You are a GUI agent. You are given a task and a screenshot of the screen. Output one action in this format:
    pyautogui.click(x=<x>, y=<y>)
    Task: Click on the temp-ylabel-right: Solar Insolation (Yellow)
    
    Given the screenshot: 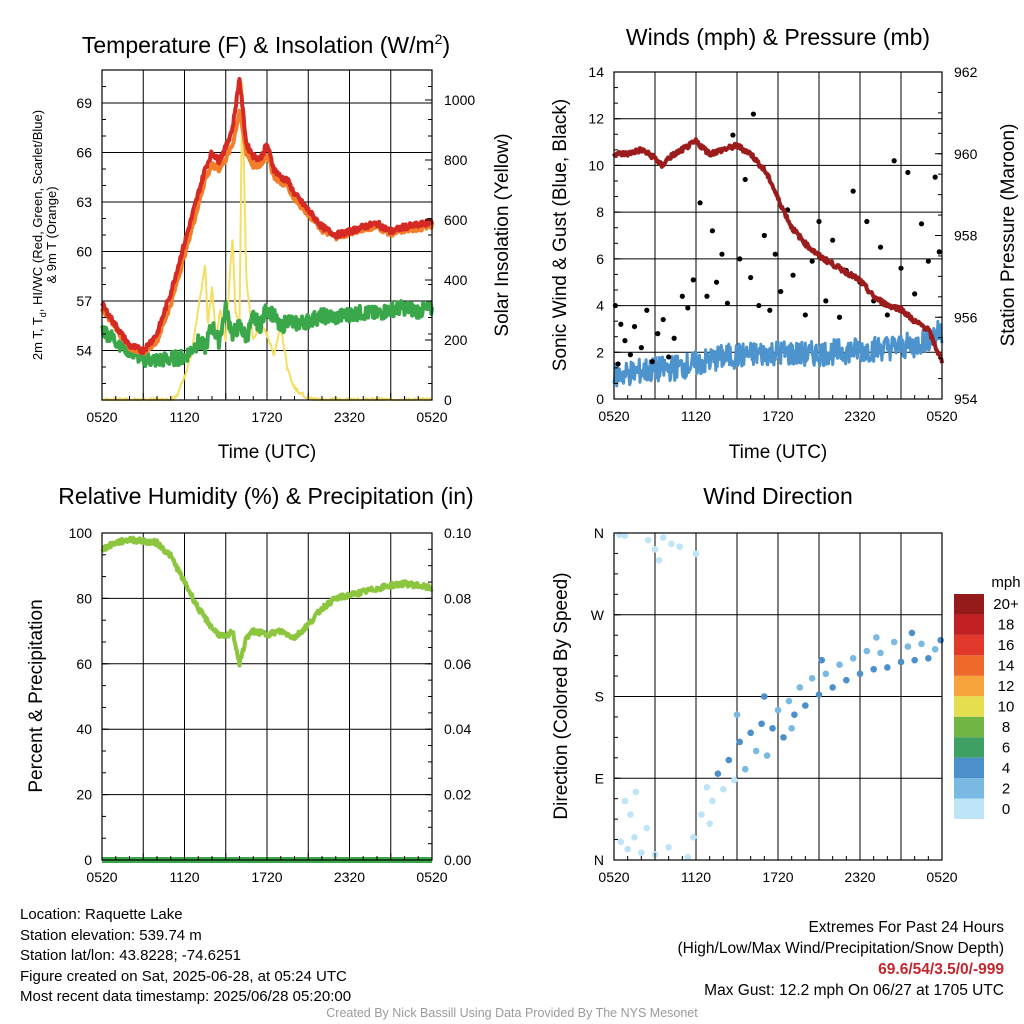 What is the action you would take?
    pyautogui.click(x=502, y=234)
    